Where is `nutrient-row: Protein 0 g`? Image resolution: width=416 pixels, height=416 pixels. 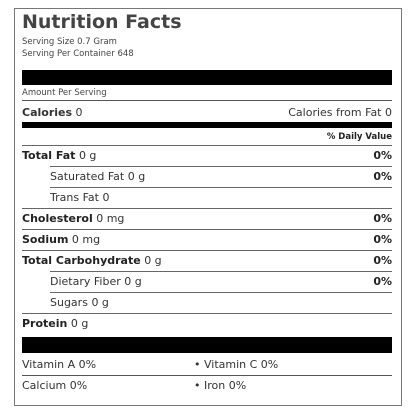
nutrient-row: Protein 0 g is located at coordinates (207, 323).